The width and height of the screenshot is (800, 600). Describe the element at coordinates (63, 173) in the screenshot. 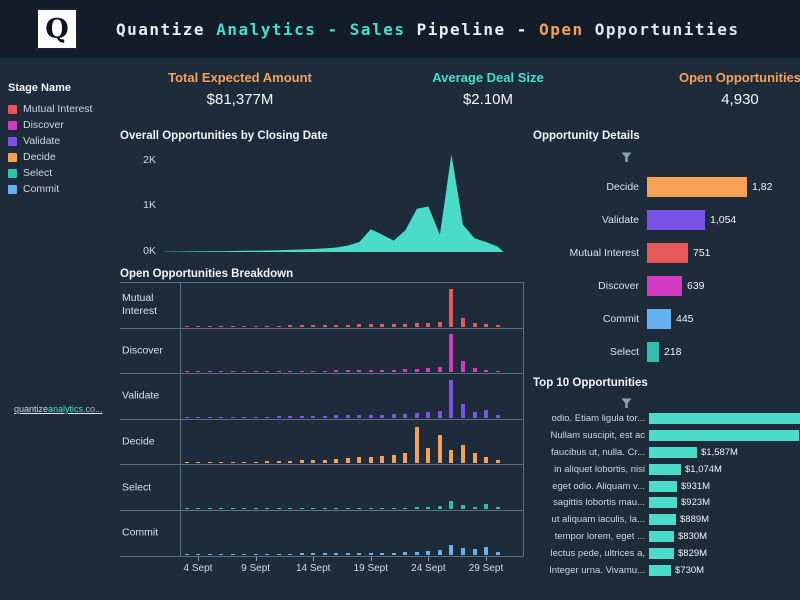

I see `legend-item: Select` at that location.